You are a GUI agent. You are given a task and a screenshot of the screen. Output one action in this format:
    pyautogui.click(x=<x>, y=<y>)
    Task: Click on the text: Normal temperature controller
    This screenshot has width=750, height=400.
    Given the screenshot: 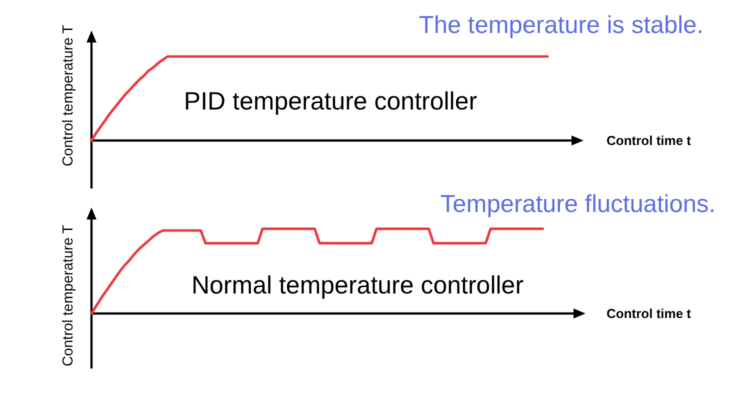 What is the action you would take?
    pyautogui.click(x=357, y=286)
    